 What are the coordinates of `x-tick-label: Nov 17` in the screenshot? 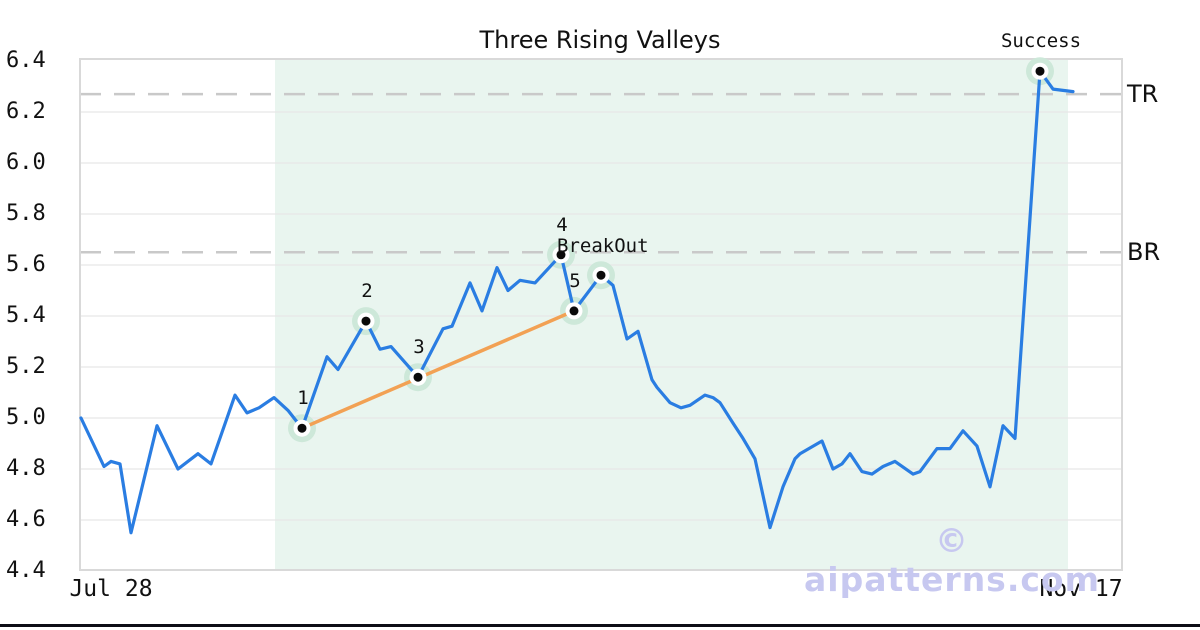 It's located at (1081, 589).